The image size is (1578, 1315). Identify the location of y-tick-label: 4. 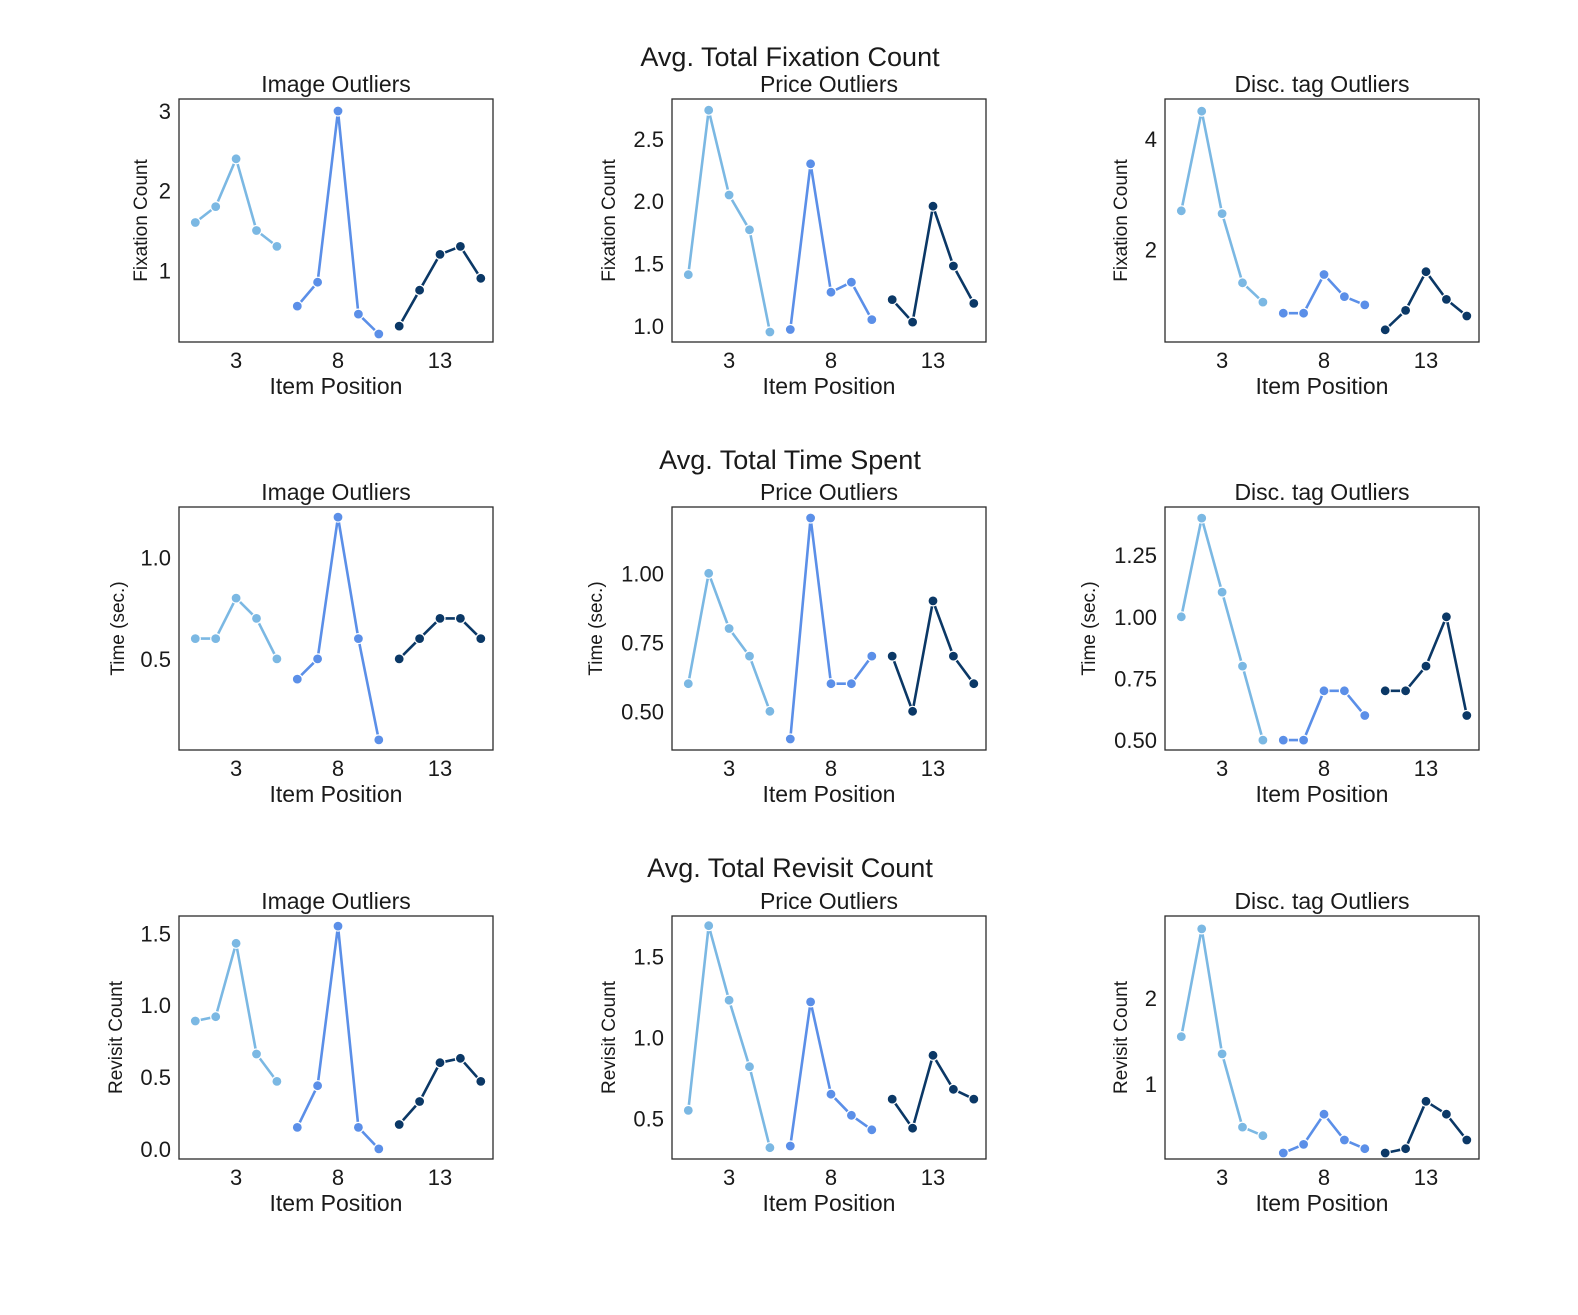
(1151, 139).